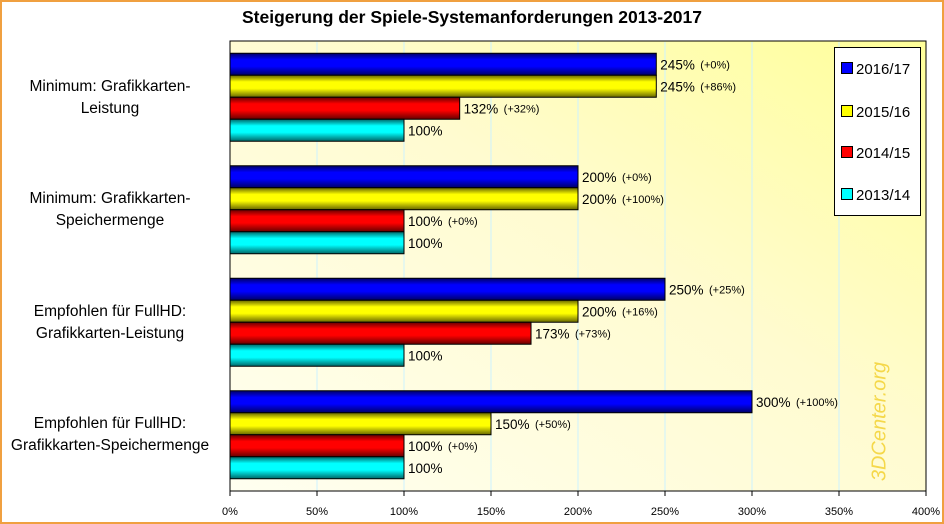 The height and width of the screenshot is (524, 944). What do you see at coordinates (718, 87) in the screenshot?
I see `bar-delta-label: (+86%)` at bounding box center [718, 87].